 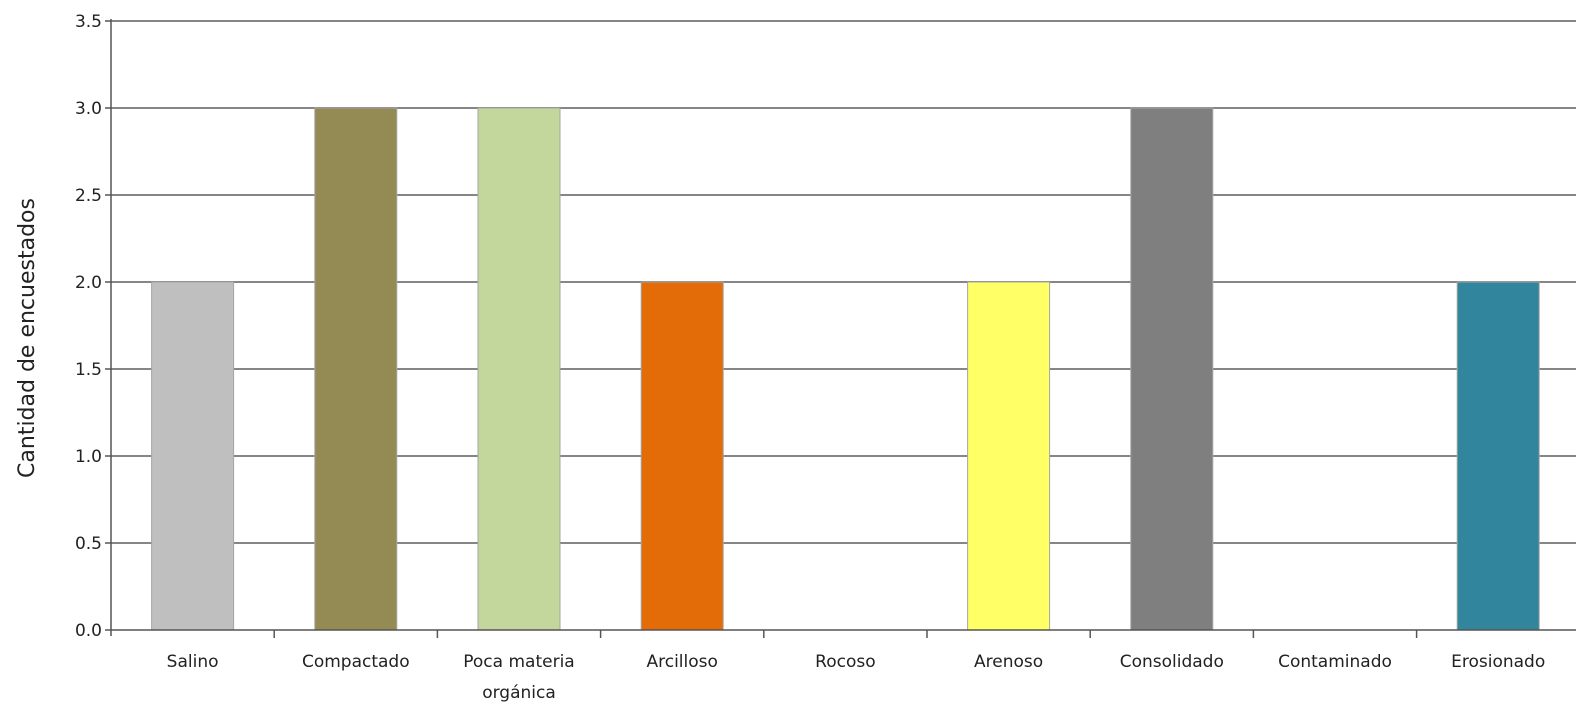 I want to click on x-tick-label: Salino, so click(x=193, y=662).